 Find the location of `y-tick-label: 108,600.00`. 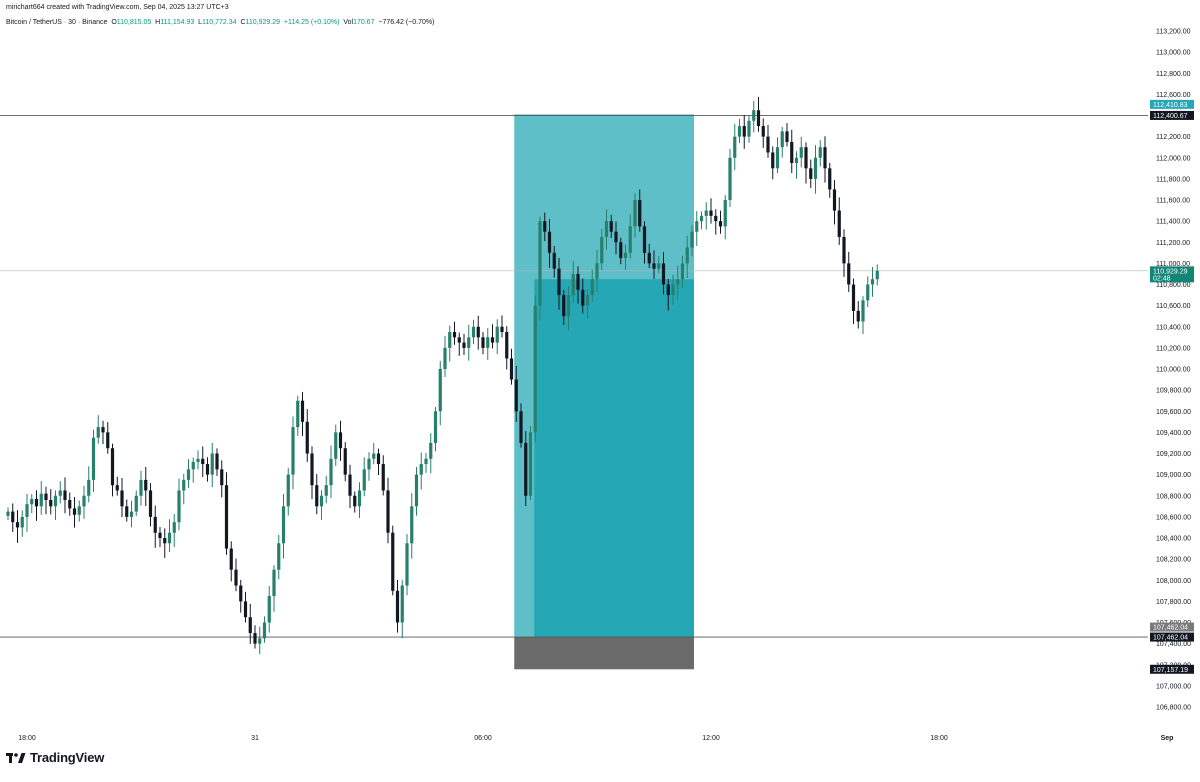

y-tick-label: 108,600.00 is located at coordinates (1173, 517).